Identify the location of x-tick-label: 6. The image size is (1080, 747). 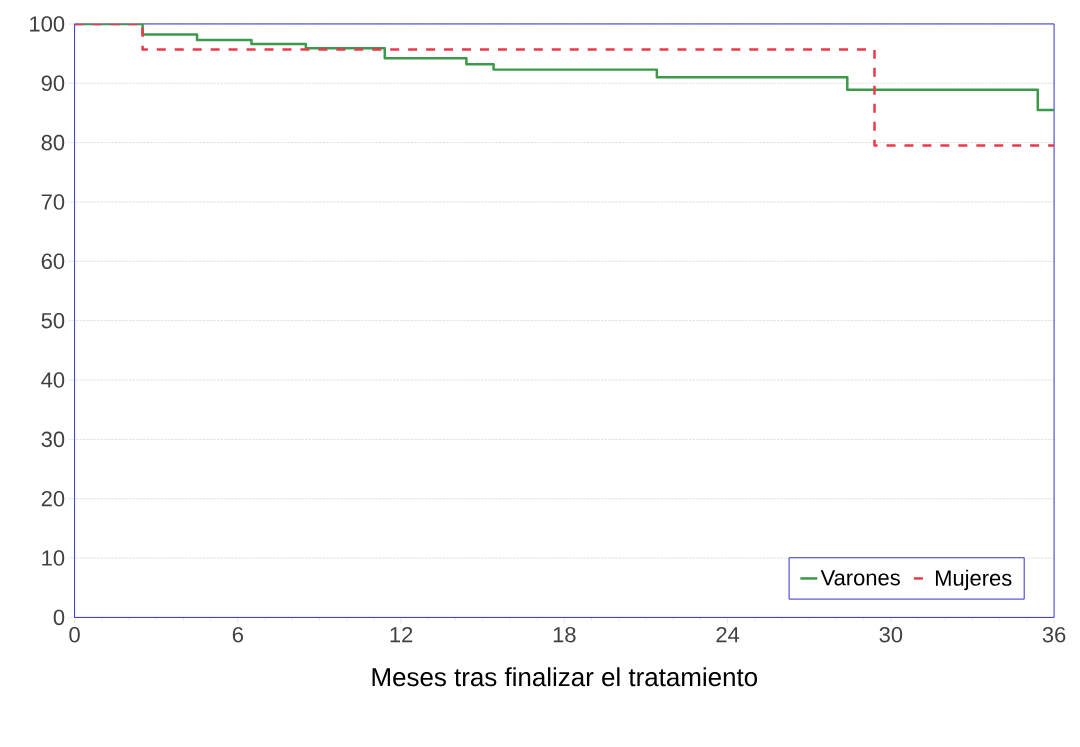
(237, 634).